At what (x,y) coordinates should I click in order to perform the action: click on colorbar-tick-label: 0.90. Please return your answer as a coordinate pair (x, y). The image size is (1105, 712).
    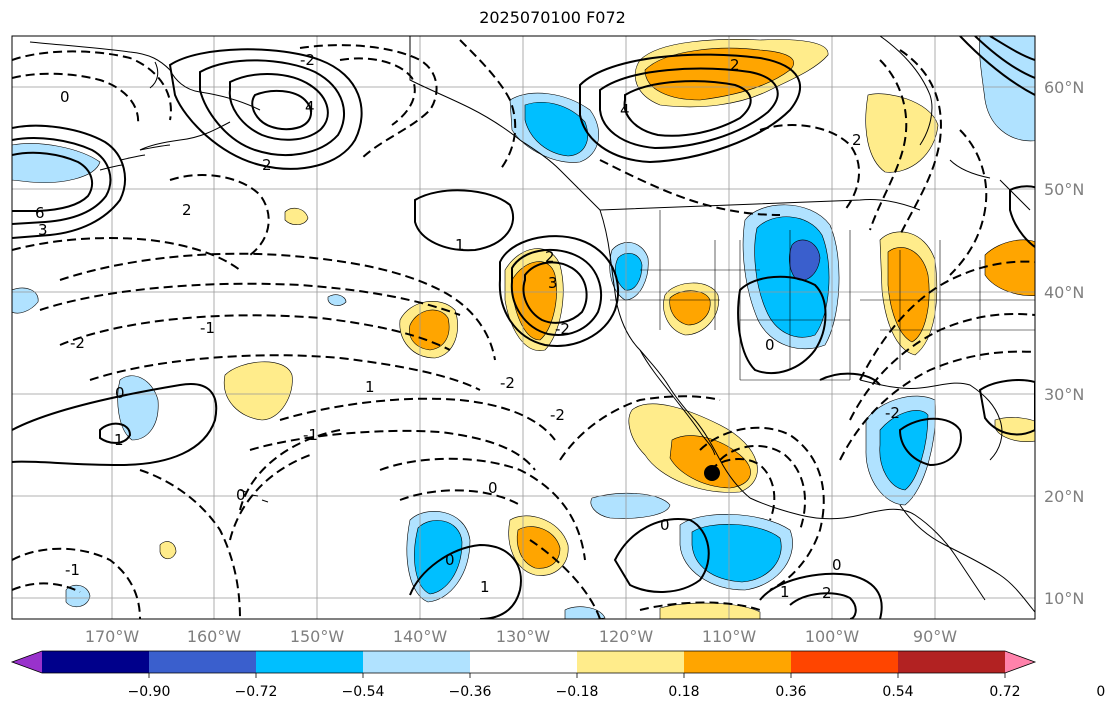
    Looking at the image, I should click on (1100, 692).